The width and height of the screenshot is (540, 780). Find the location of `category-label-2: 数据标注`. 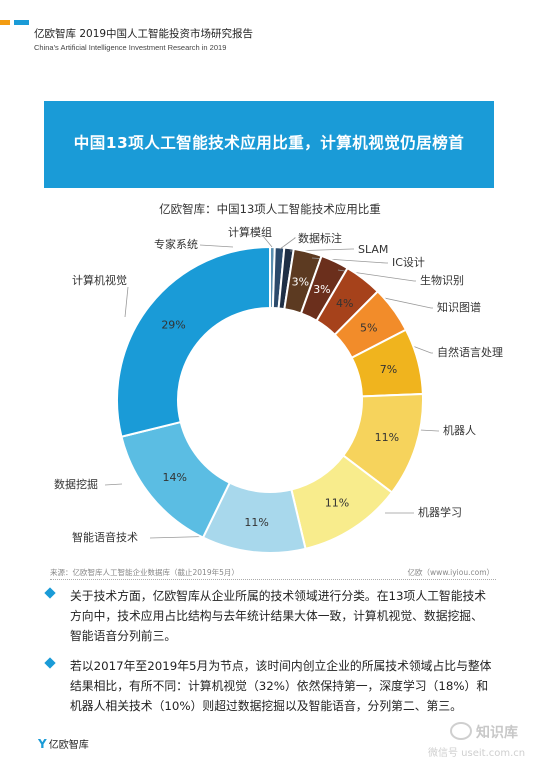

category-label-2: 数据标注 is located at coordinates (320, 238).